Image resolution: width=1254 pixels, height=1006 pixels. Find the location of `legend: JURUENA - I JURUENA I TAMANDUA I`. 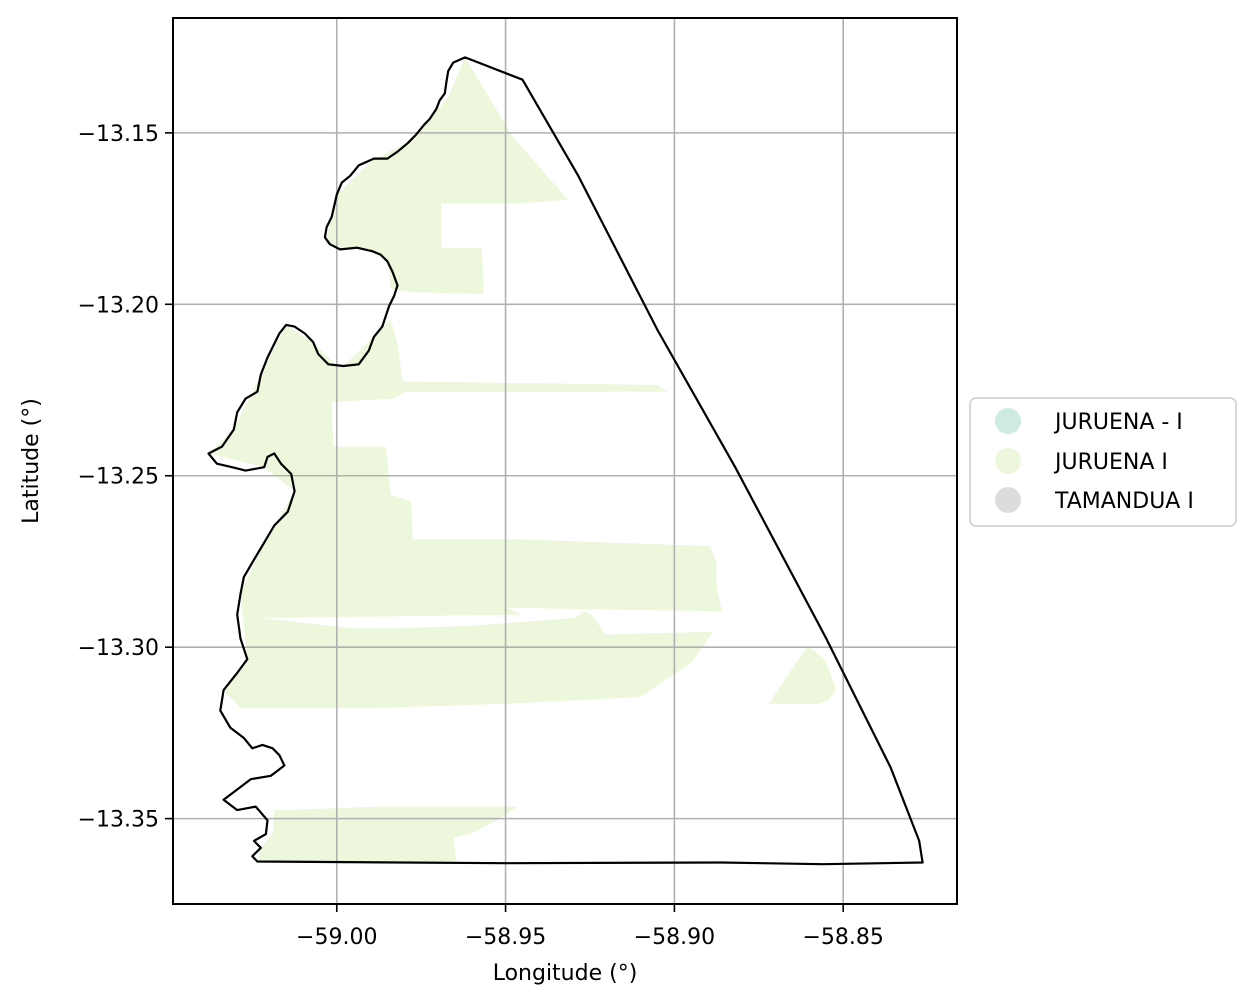

legend: JURUENA - I JURUENA I TAMANDUA I is located at coordinates (1103, 462).